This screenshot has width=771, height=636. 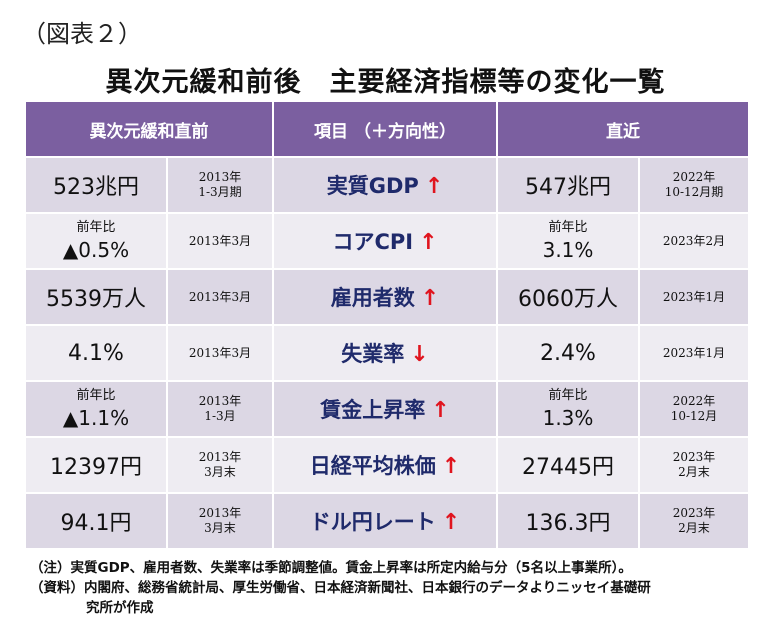 I want to click on item-label: コアCPI, so click(x=373, y=242).